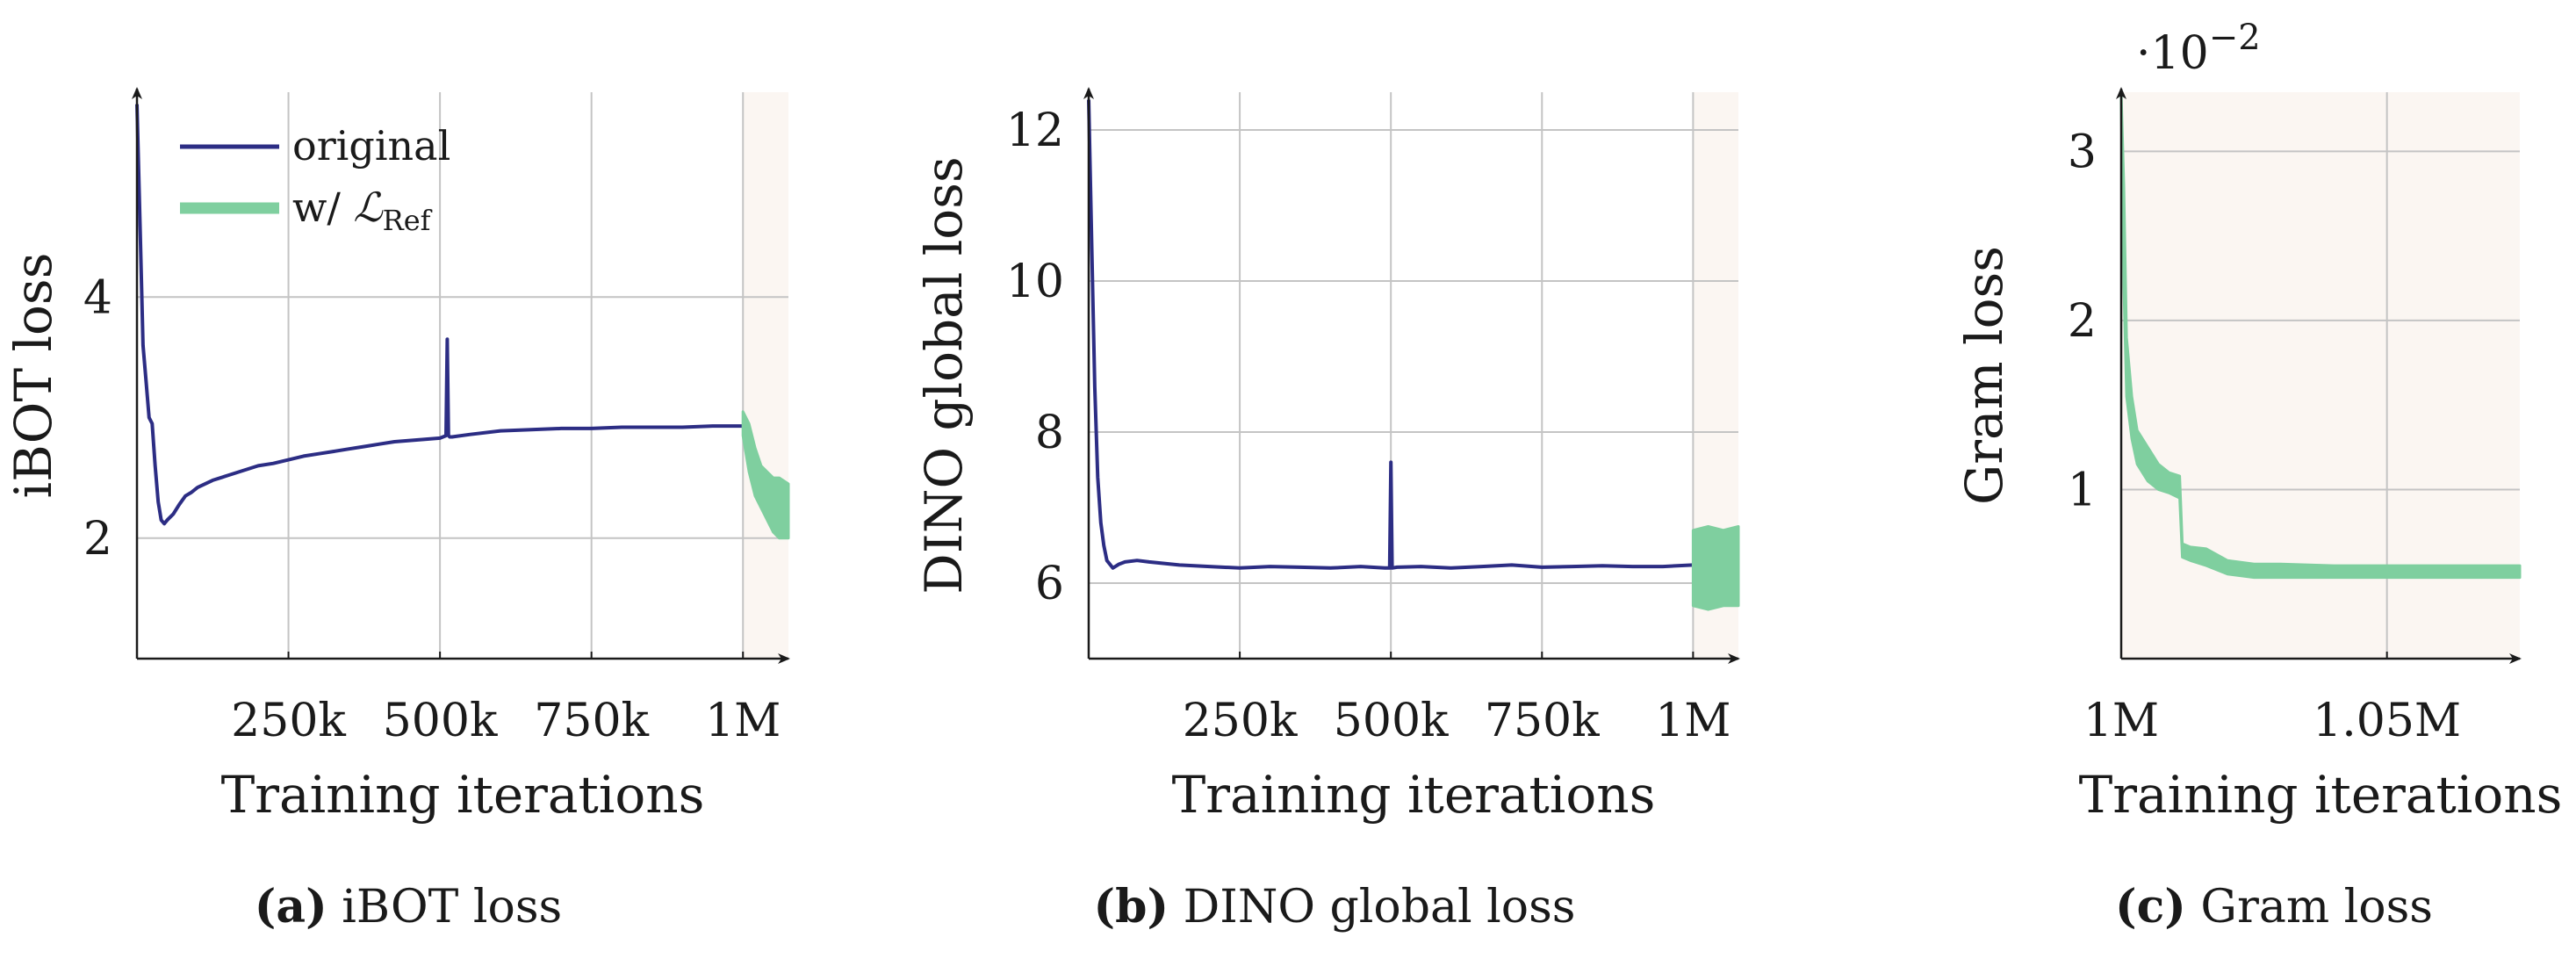  What do you see at coordinates (1035, 282) in the screenshot?
I see `y-tick-label: 10` at bounding box center [1035, 282].